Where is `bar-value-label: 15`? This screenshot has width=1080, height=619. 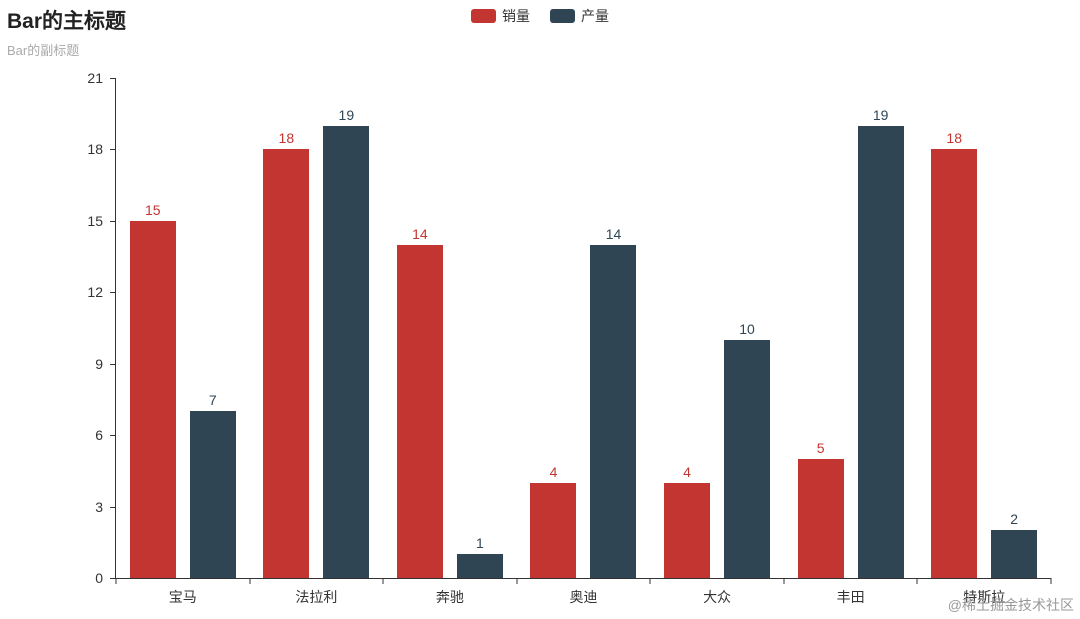
bar-value-label: 15 is located at coordinates (152, 209).